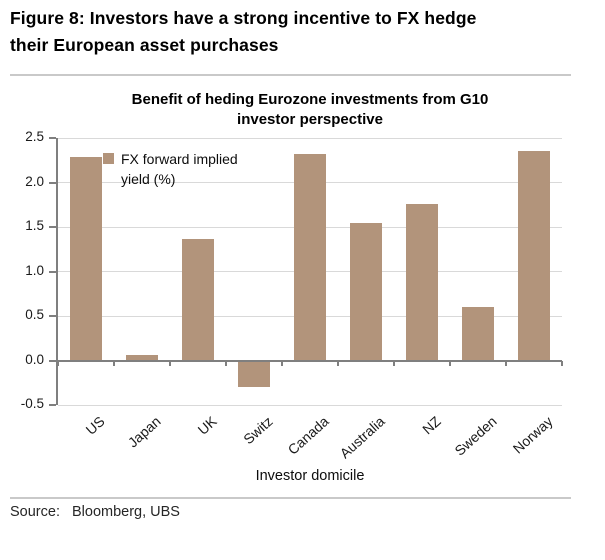 This screenshot has height=560, width=605. Describe the element at coordinates (534, 256) in the screenshot. I see `bar-norway` at that location.